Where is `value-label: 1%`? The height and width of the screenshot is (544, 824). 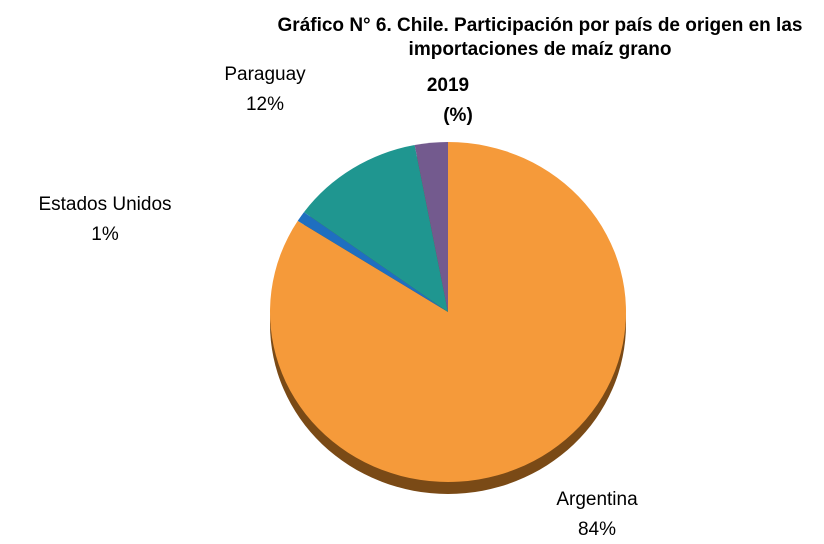
value-label: 1% is located at coordinates (105, 234).